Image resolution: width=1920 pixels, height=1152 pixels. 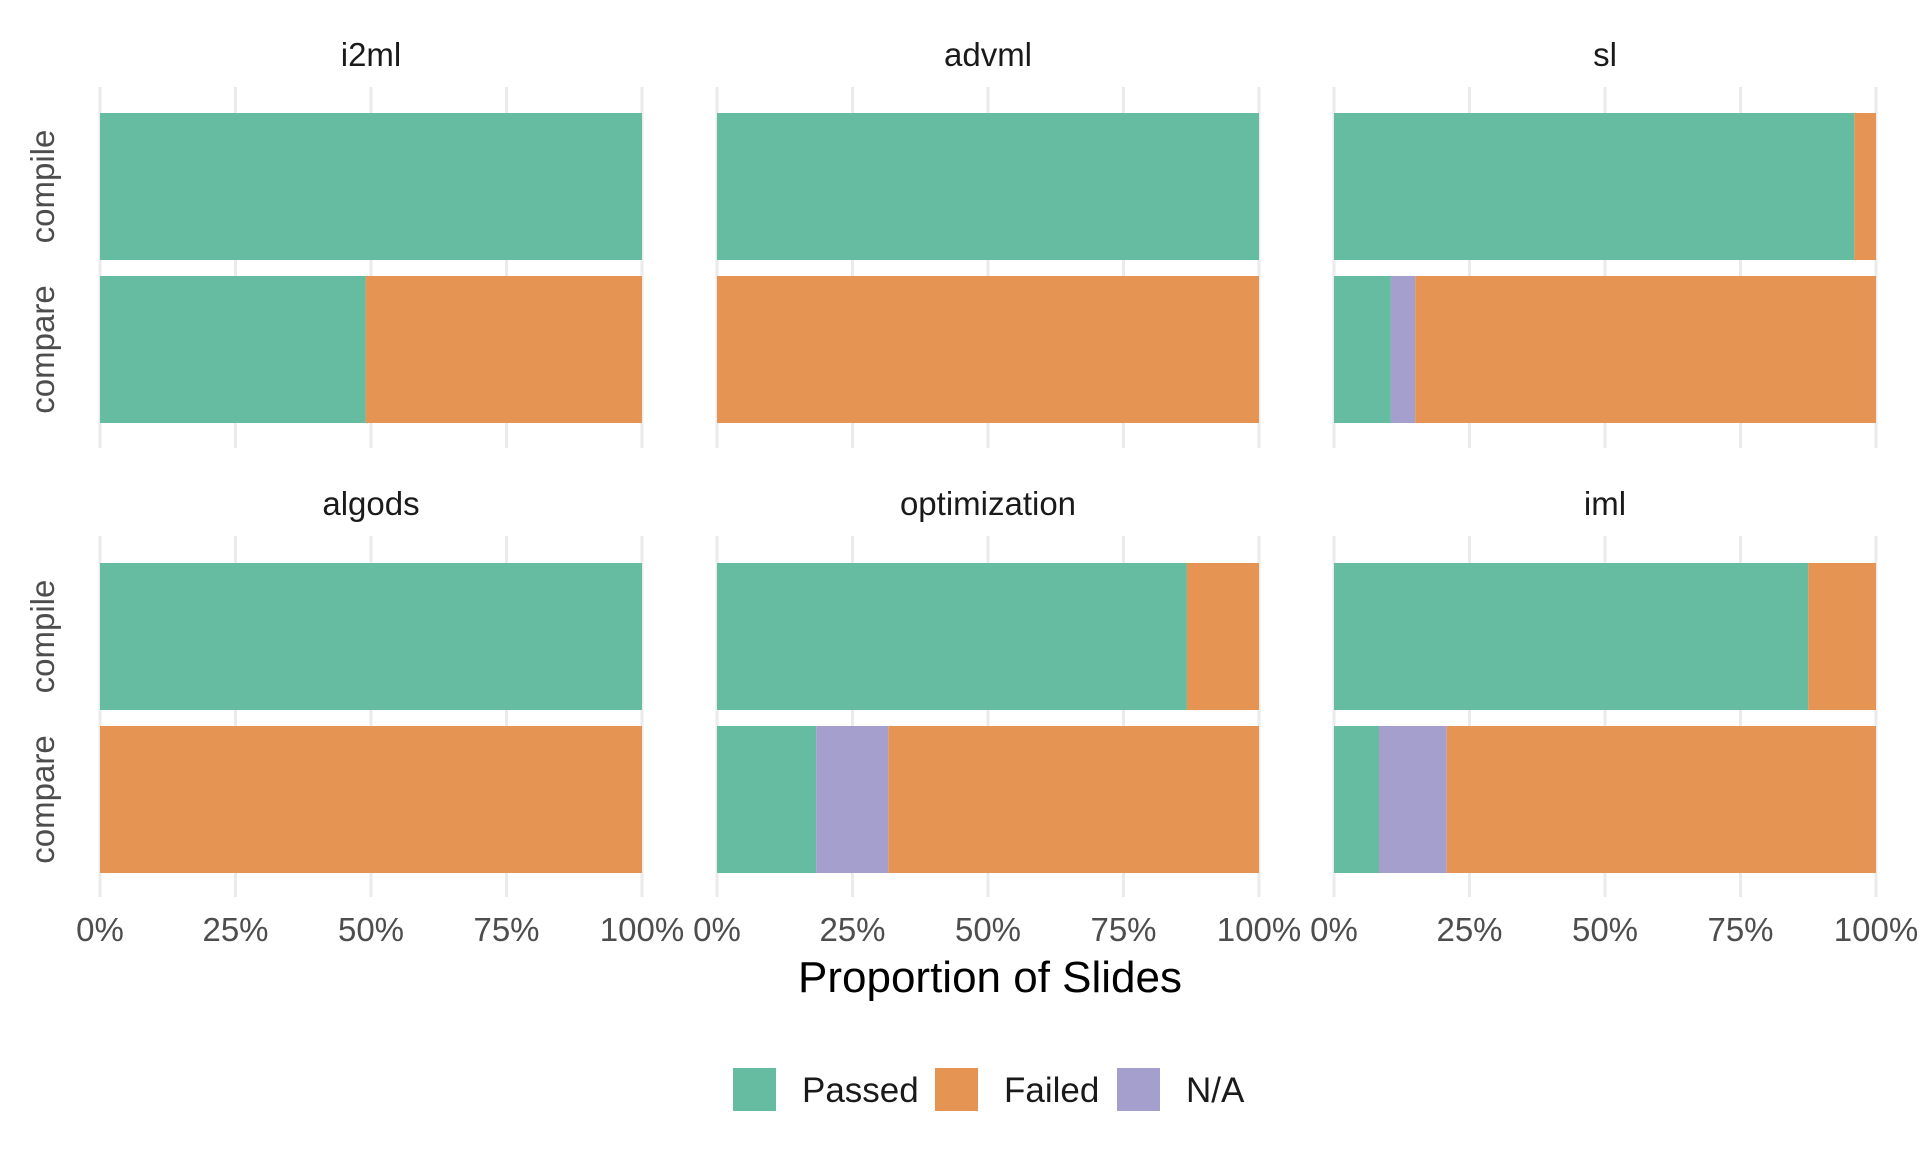 I want to click on bar-iml-compare-passed, so click(x=1356, y=799).